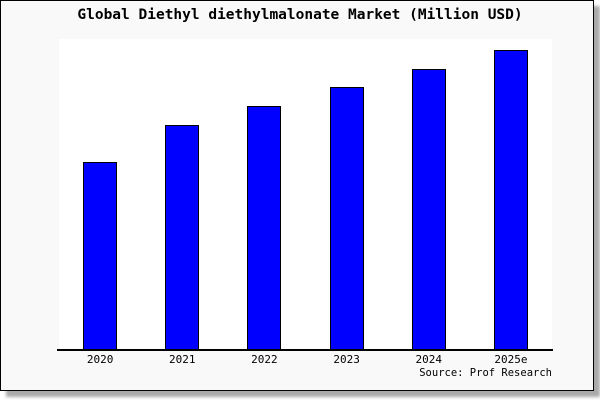 This screenshot has width=600, height=400. What do you see at coordinates (100, 256) in the screenshot?
I see `bar-2020` at bounding box center [100, 256].